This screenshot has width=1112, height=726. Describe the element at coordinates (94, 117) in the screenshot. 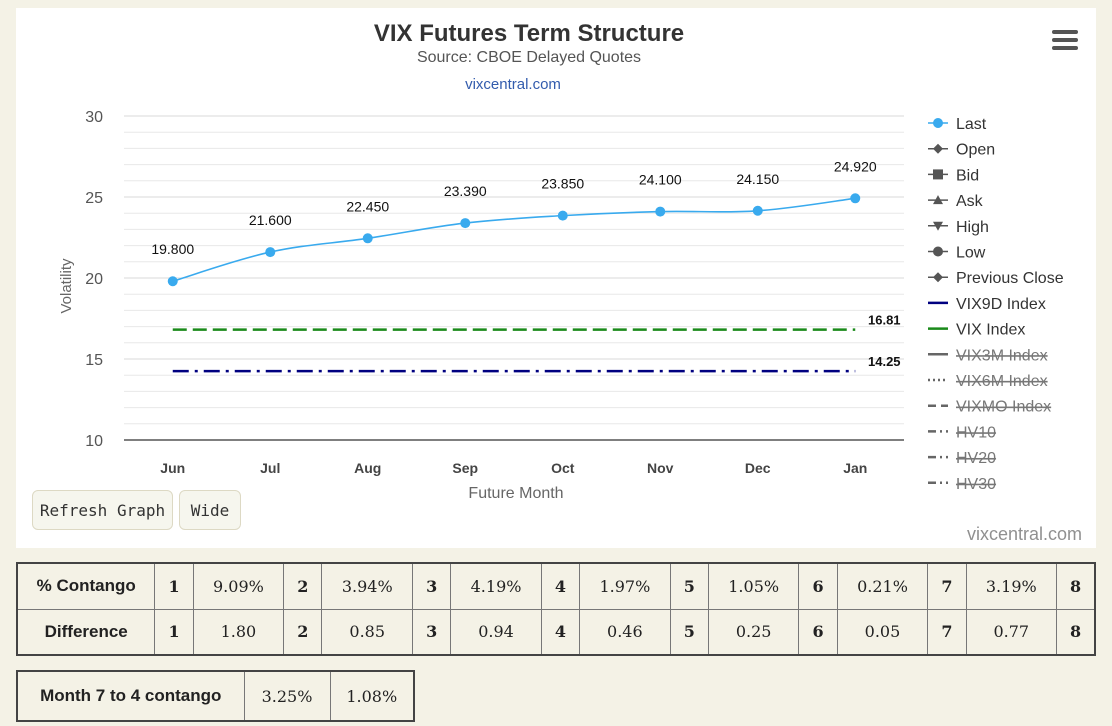

I see `y-tick-label: 30` at that location.